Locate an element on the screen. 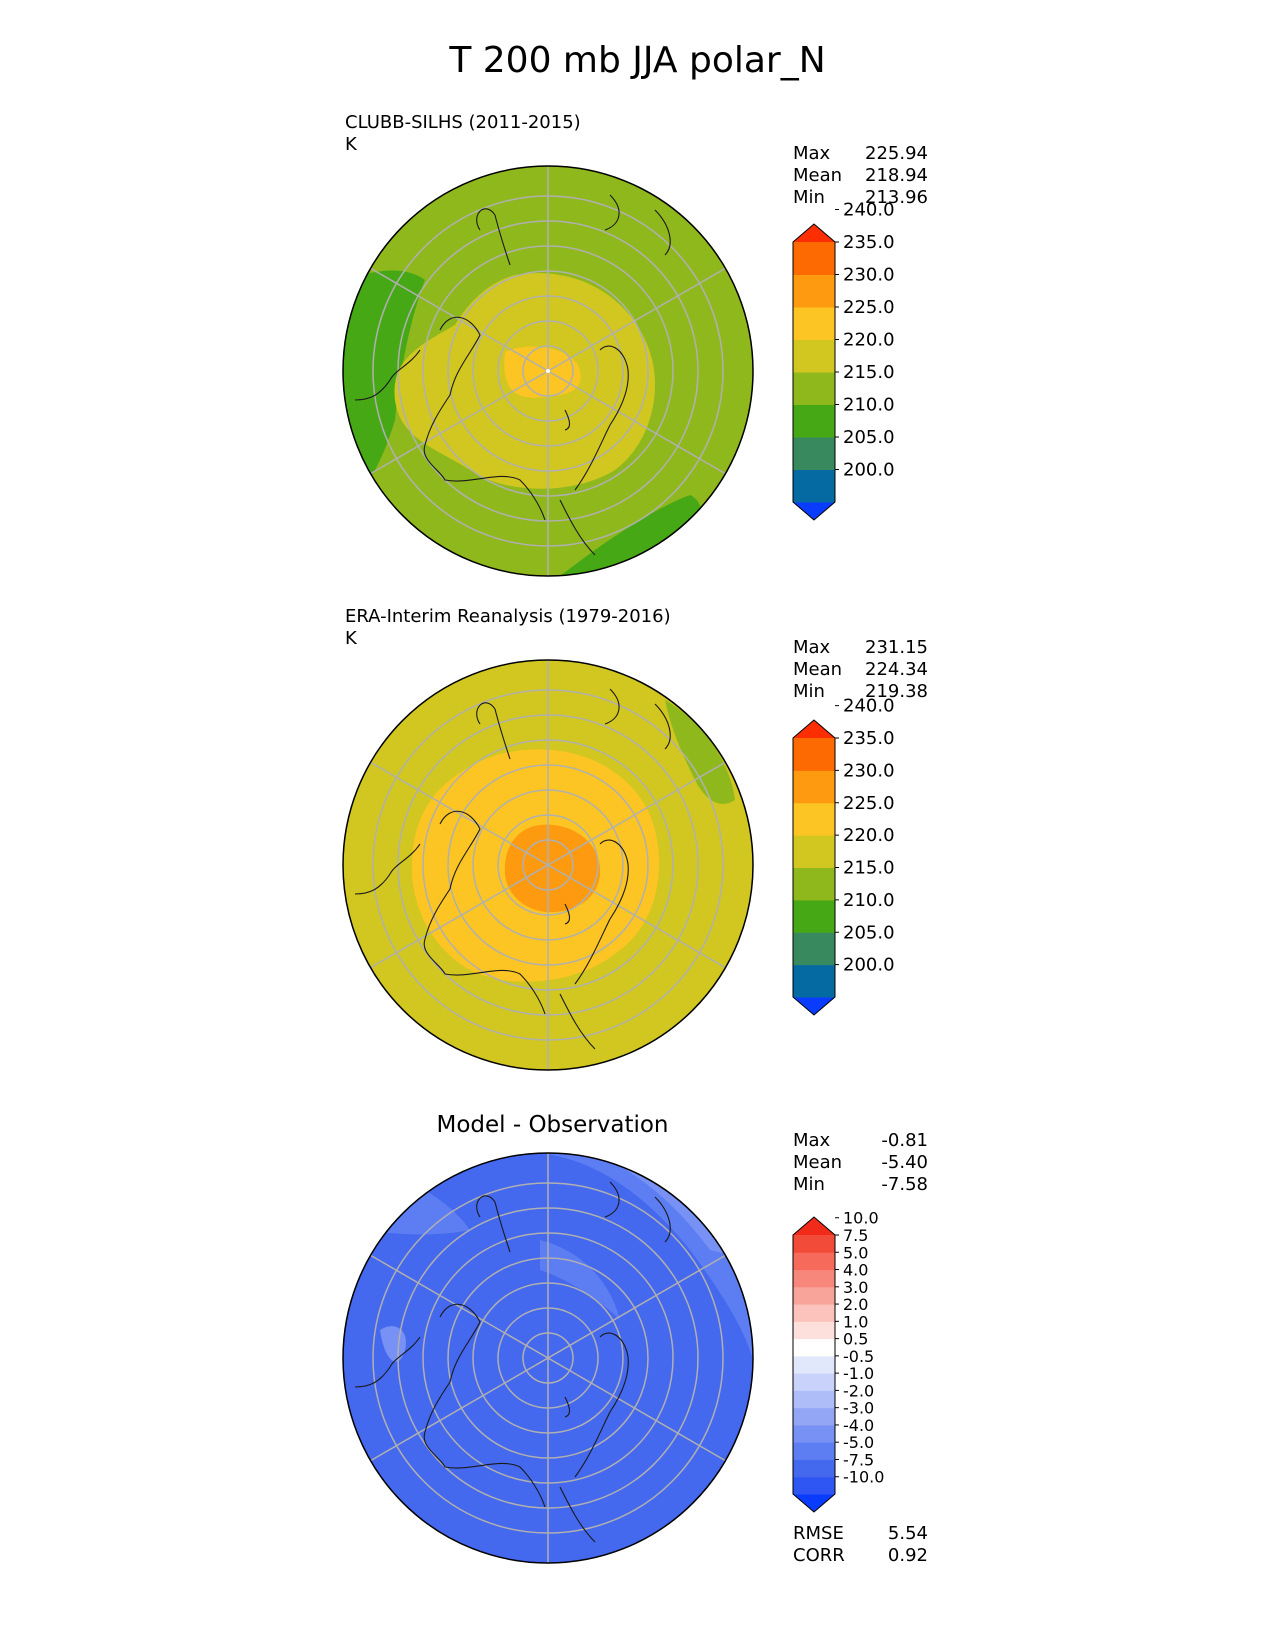 The width and height of the screenshot is (1275, 1650). stat-row: Max 231.15 is located at coordinates (860, 648).